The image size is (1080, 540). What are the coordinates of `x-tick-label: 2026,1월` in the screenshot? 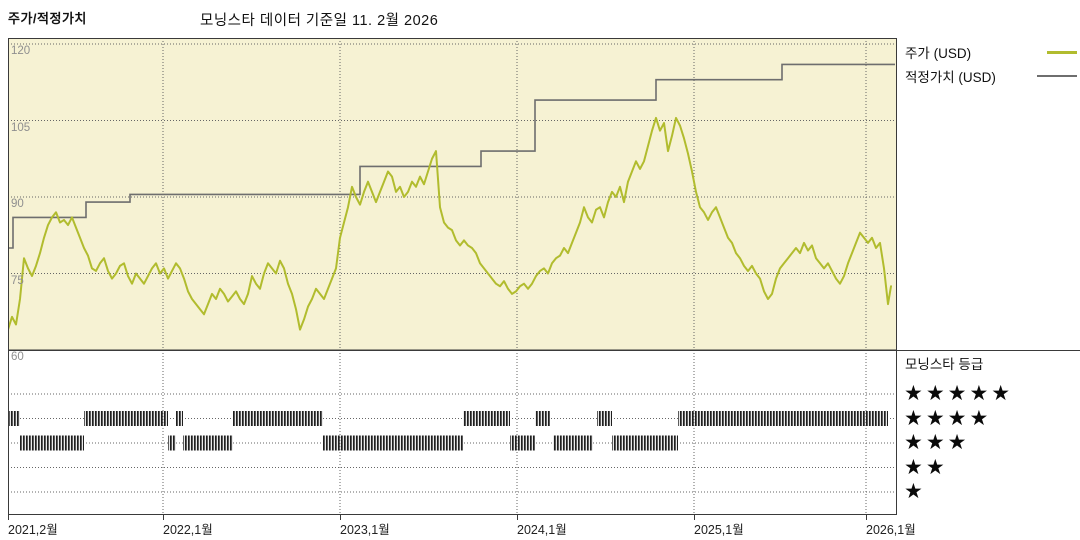 It's located at (891, 530).